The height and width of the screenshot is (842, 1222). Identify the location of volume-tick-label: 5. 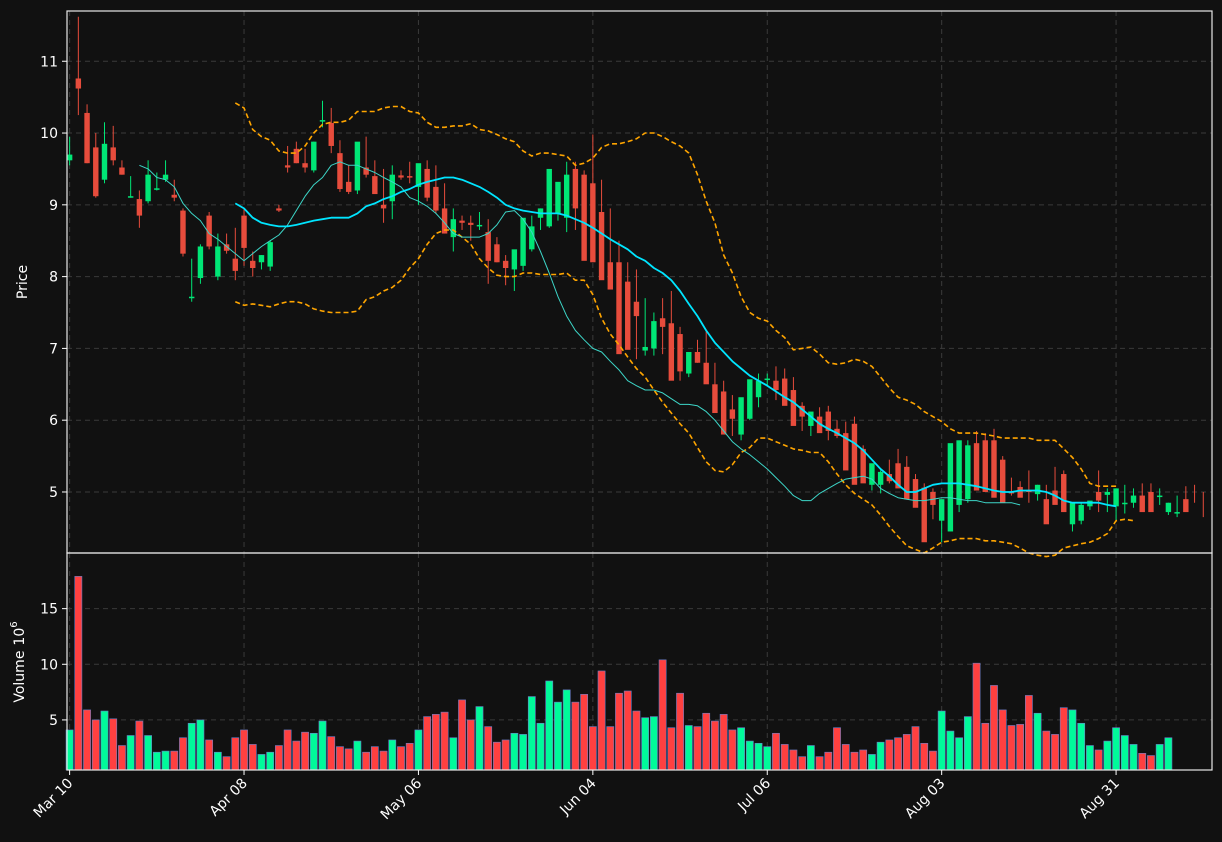
(53, 721).